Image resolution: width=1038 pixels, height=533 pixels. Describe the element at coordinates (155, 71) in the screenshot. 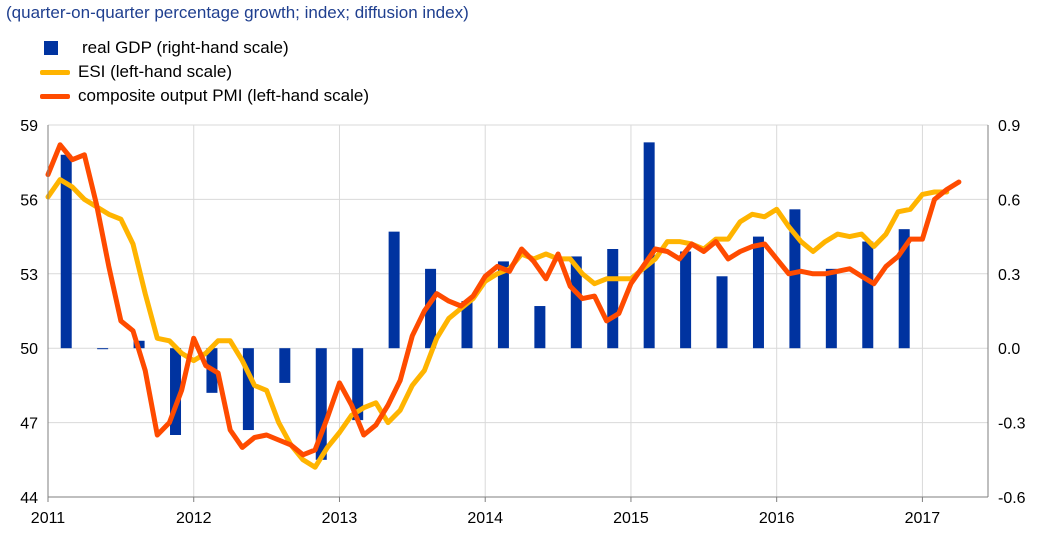

I see `legend-label-esi: ESI (left-hand scale)` at that location.